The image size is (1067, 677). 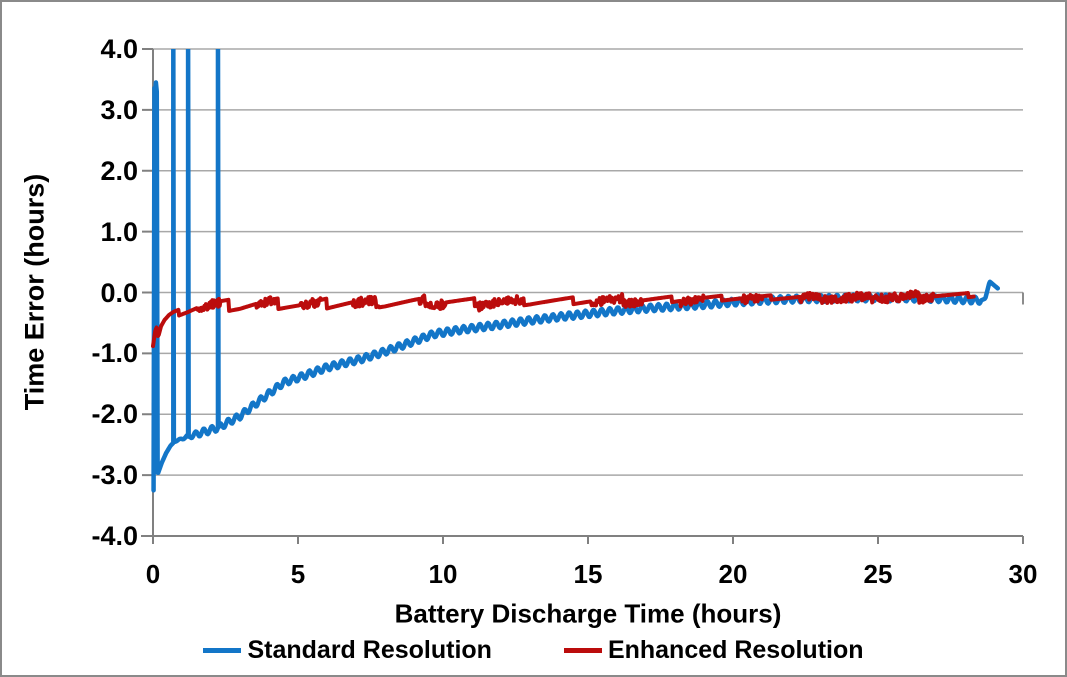 I want to click on x-axis-title: Battery Discharge Time (hours), so click(x=588, y=613).